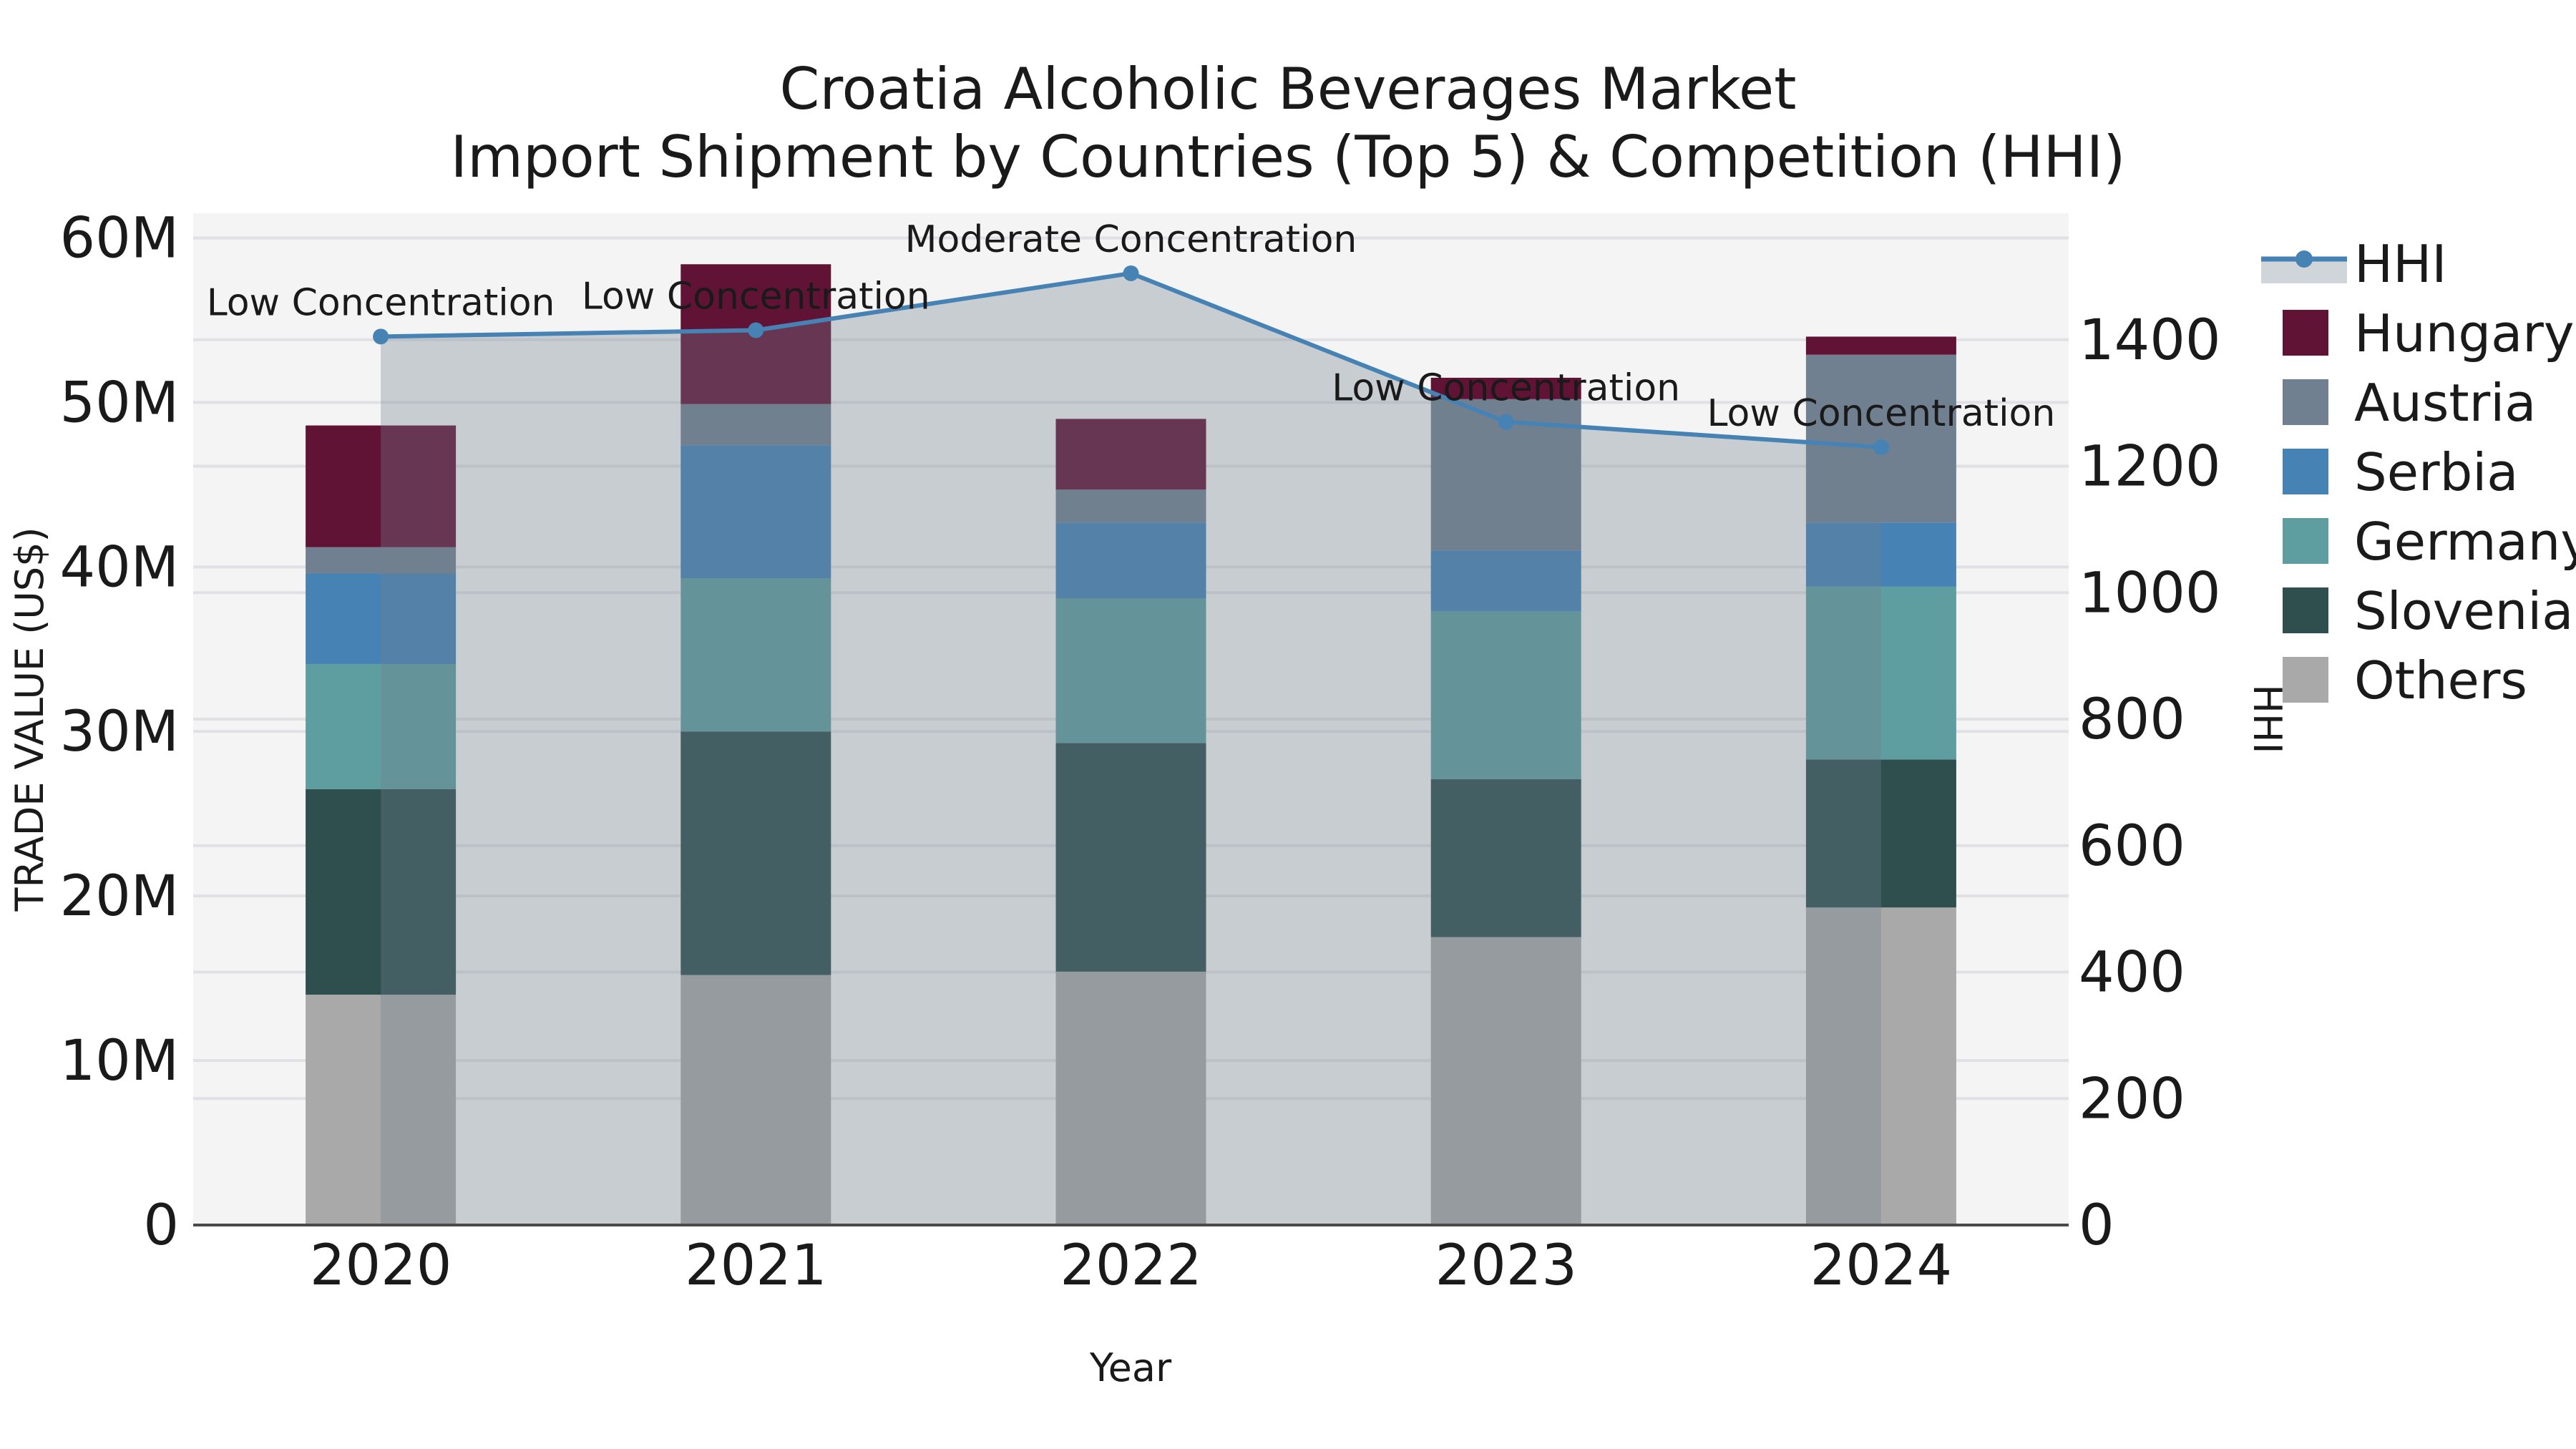 This screenshot has height=1449, width=2576. What do you see at coordinates (29, 719) in the screenshot?
I see `y-axis-left-title: TRADE VALUE (US$)` at bounding box center [29, 719].